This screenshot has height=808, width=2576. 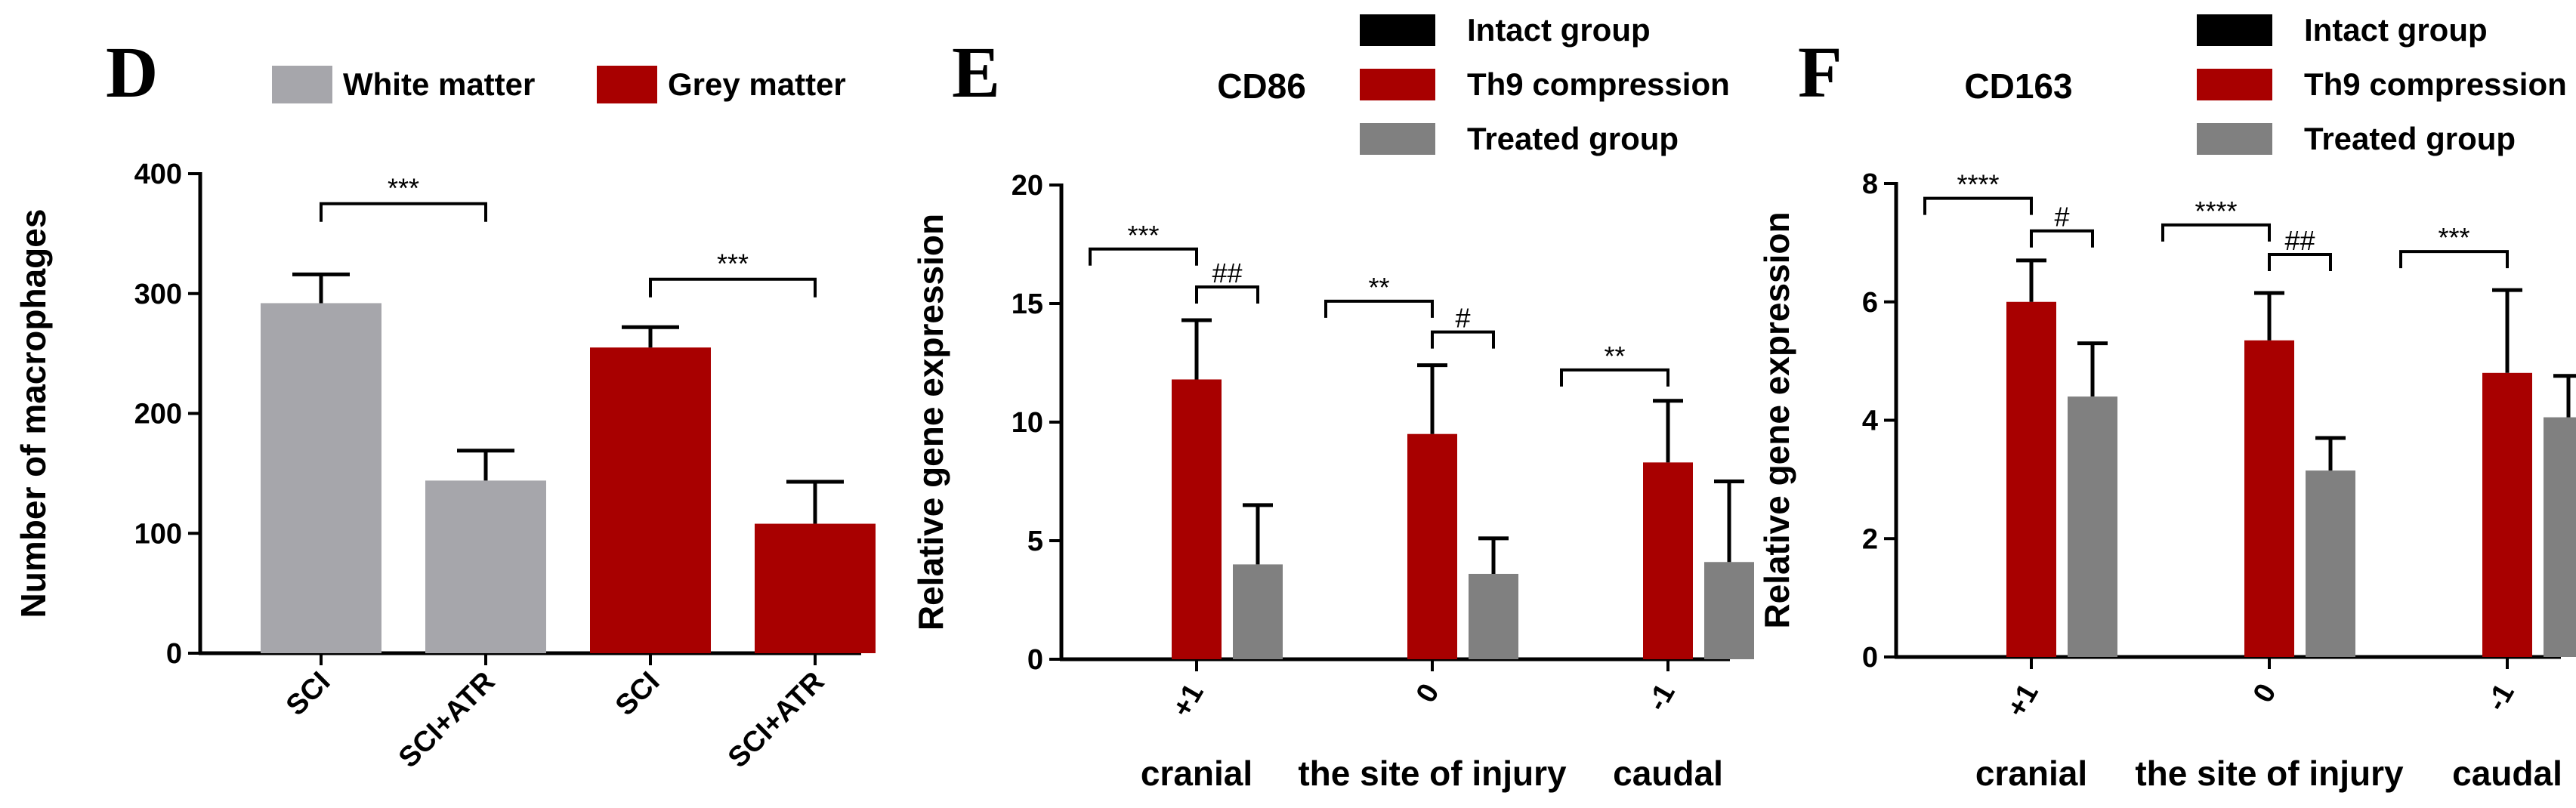 What do you see at coordinates (1978, 184) in the screenshot?
I see `significance-label: ****` at bounding box center [1978, 184].